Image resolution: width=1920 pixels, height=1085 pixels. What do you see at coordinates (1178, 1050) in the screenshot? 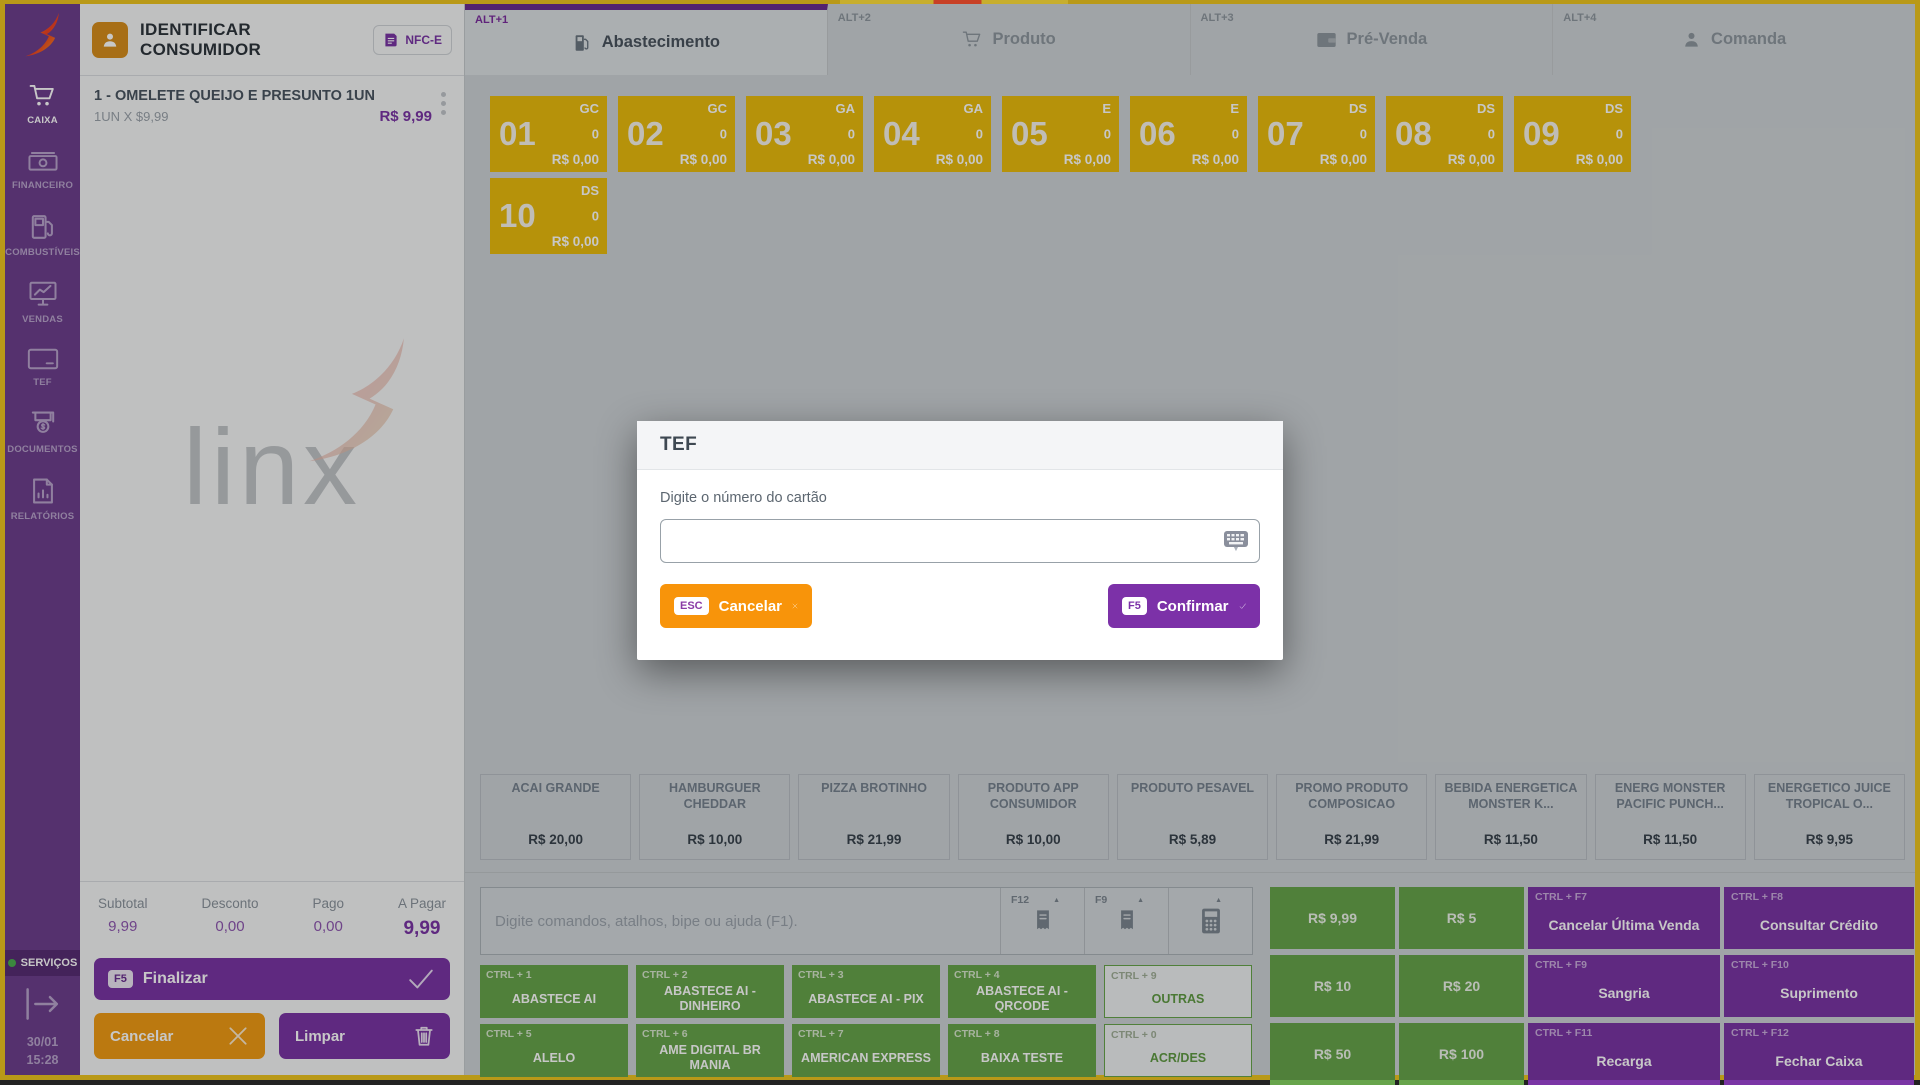
I see `payment-button-acrdes: CTRL + 0 ACR/DES` at bounding box center [1178, 1050].